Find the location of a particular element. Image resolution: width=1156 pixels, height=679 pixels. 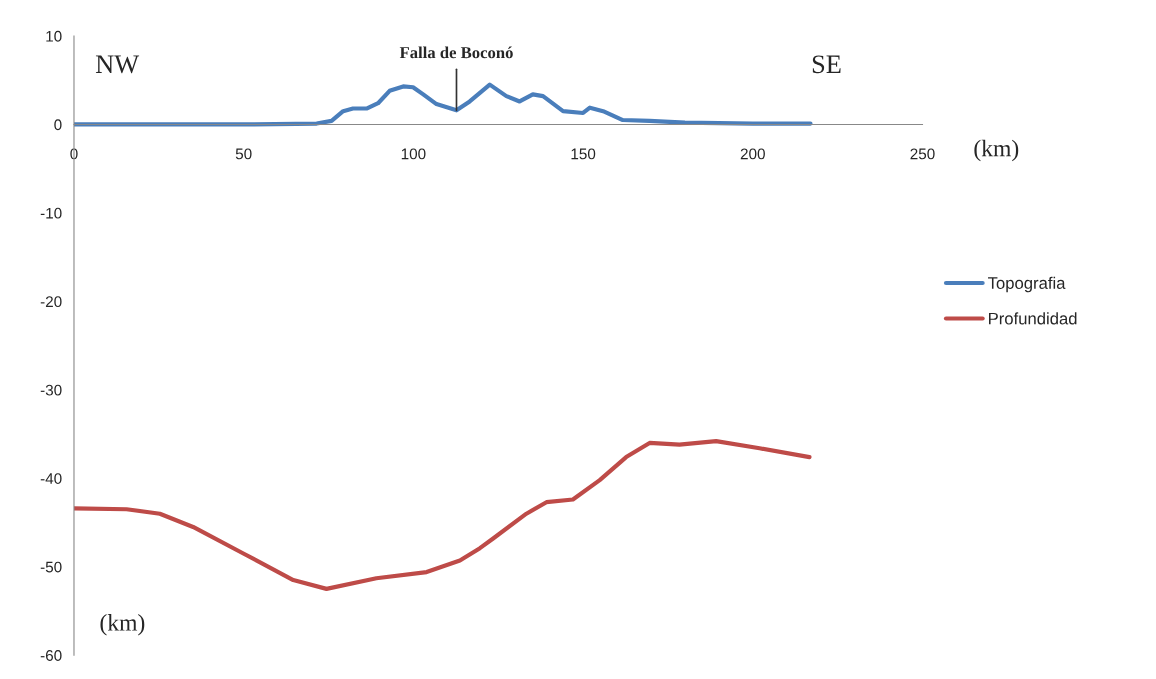

x-tick-label: 200 is located at coordinates (752, 154).